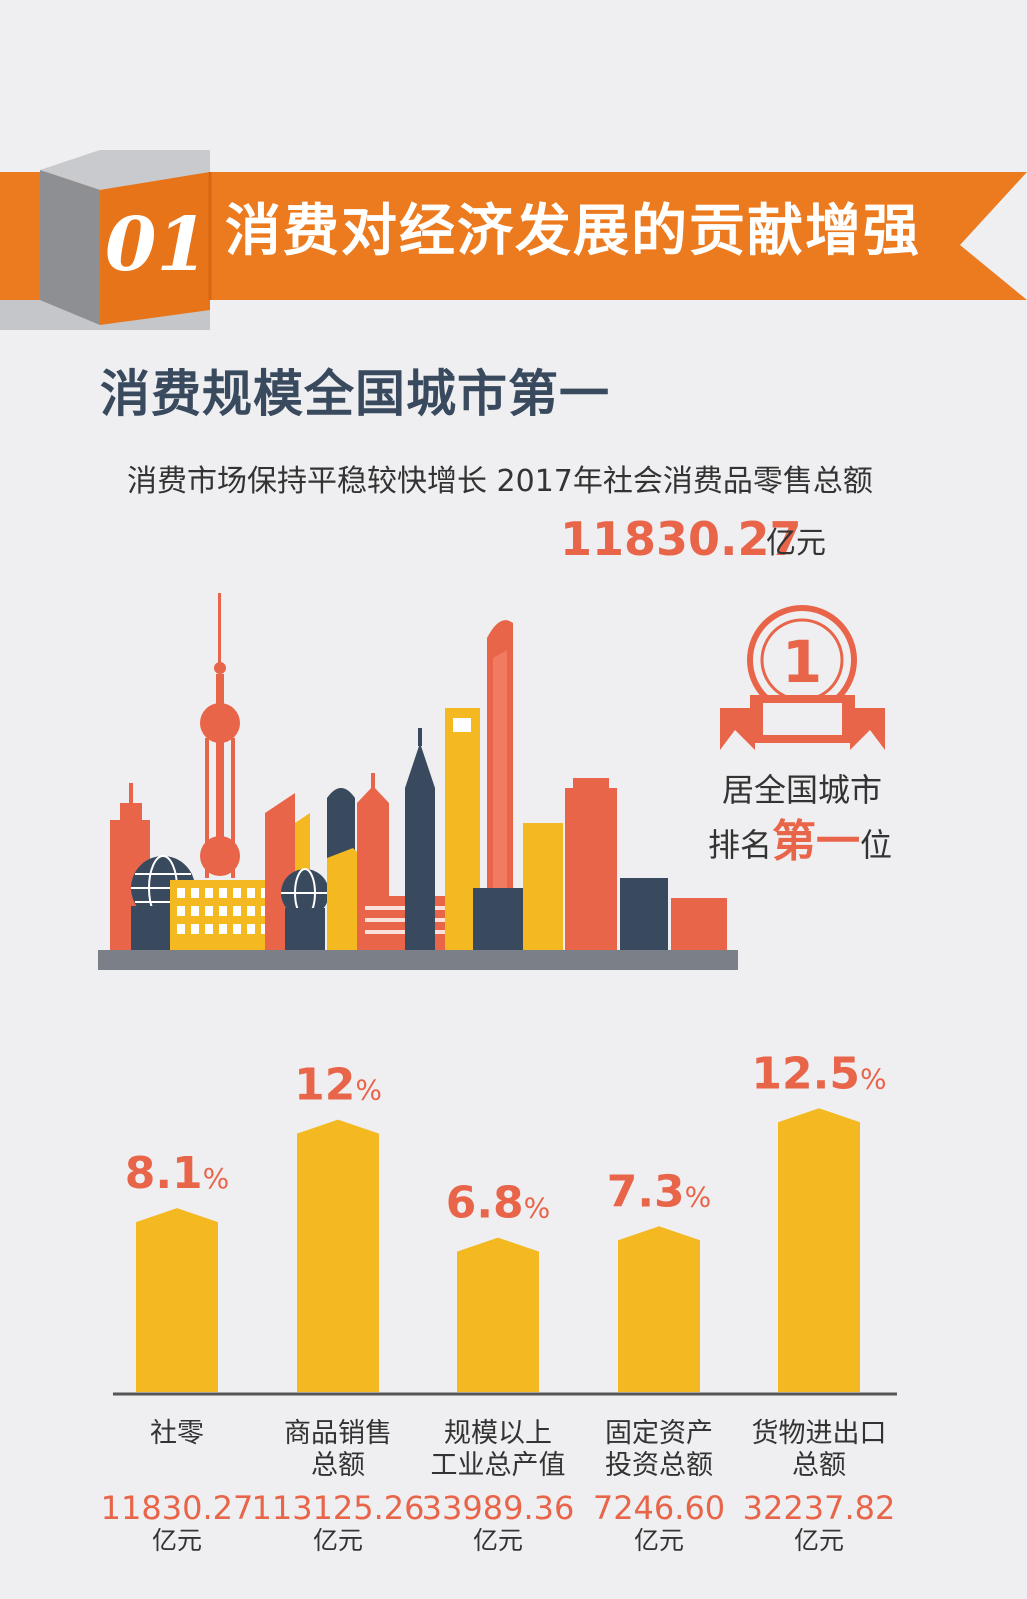 This screenshot has width=1027, height=1599. What do you see at coordinates (659, 1449) in the screenshot?
I see `category-label: 固定资产 投资总额` at bounding box center [659, 1449].